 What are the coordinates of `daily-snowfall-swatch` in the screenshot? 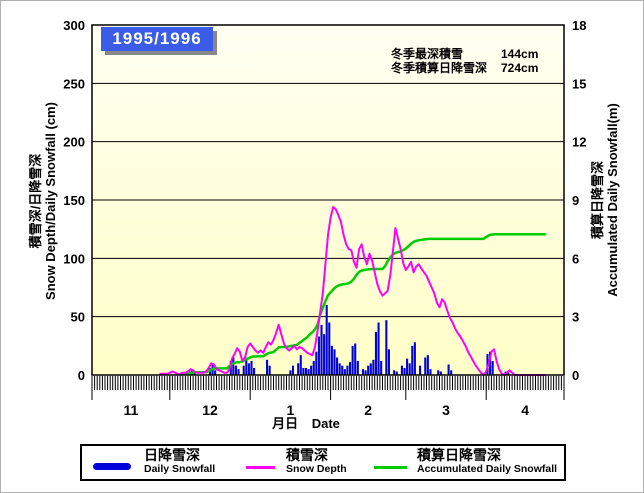 It's located at (112, 466).